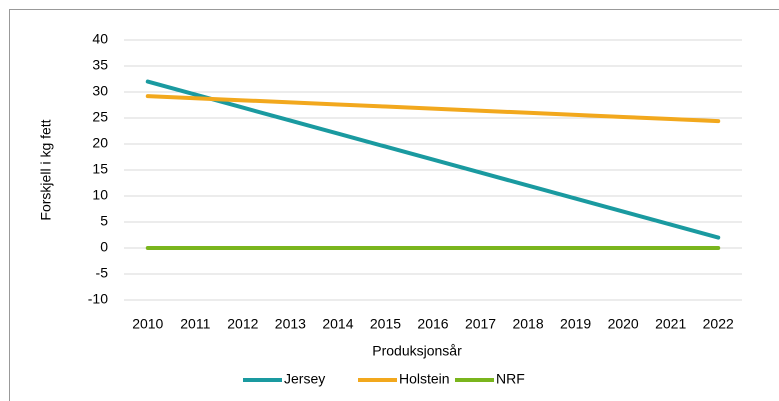  I want to click on y-axis-label: Forskjell i kg fett, so click(46, 169).